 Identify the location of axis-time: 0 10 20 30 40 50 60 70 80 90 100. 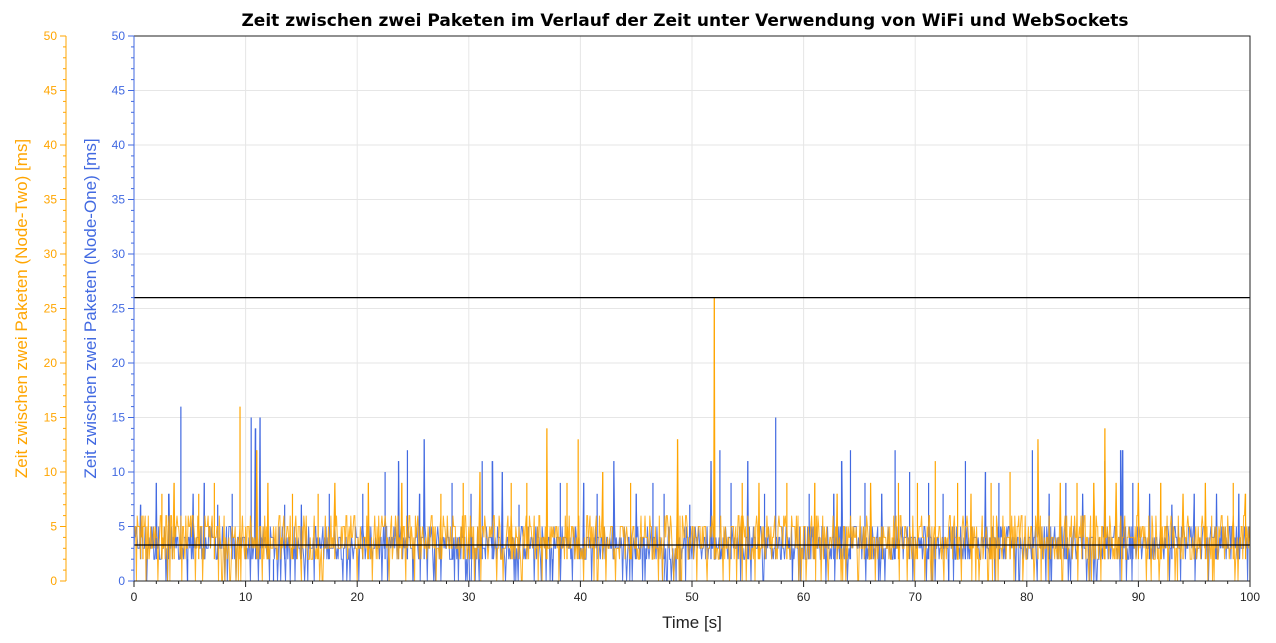
(695, 592).